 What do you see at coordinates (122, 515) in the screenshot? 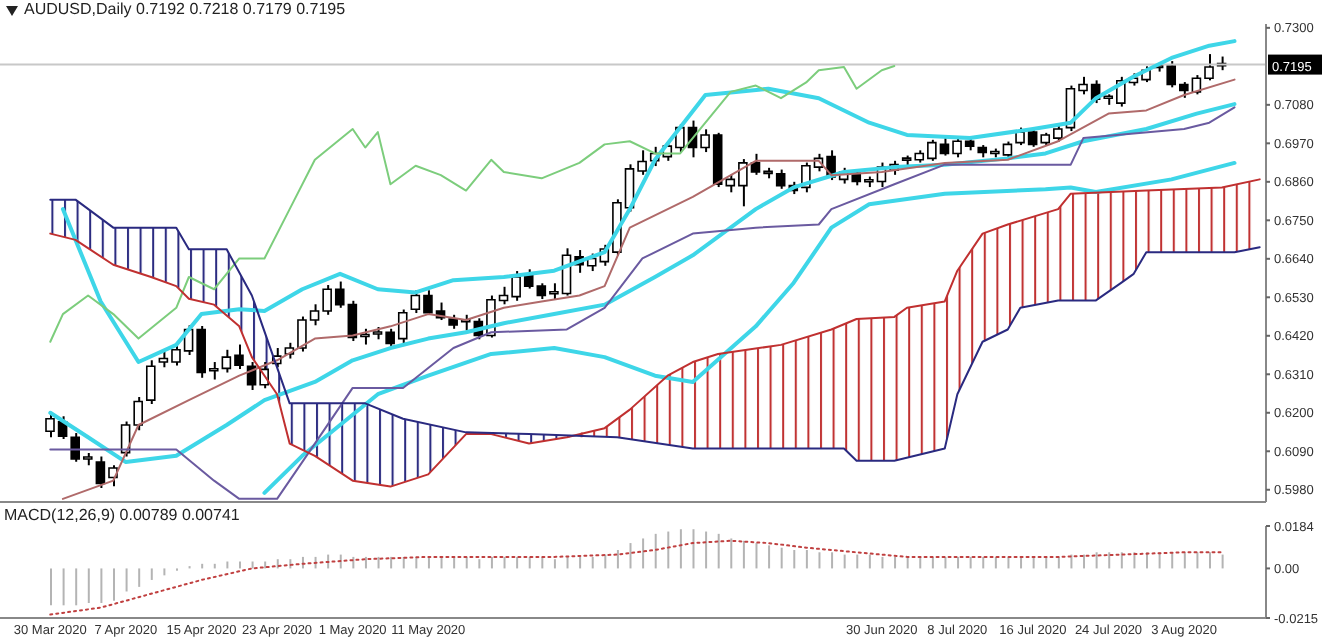
I see `chart-title: MACD(12,26,9) 0.00789 0.00741` at bounding box center [122, 515].